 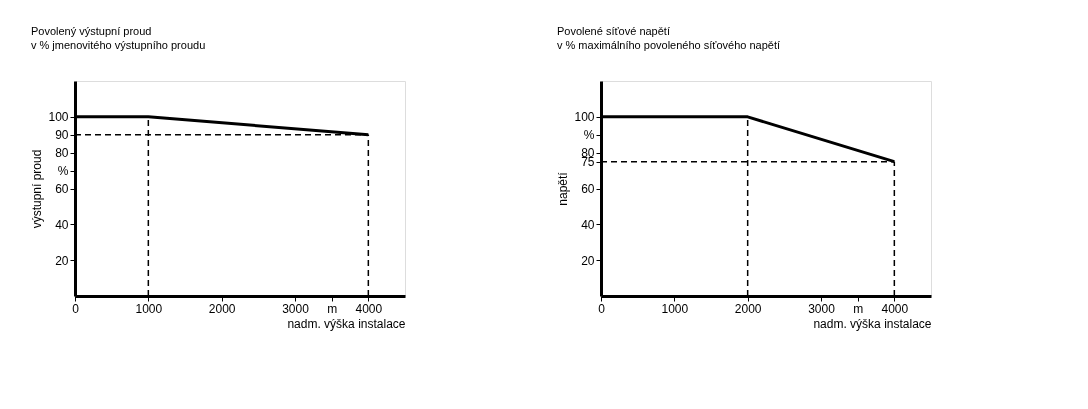 What do you see at coordinates (118, 45) in the screenshot?
I see `chart-subtitle: v % jmenovitého výstupního proudu` at bounding box center [118, 45].